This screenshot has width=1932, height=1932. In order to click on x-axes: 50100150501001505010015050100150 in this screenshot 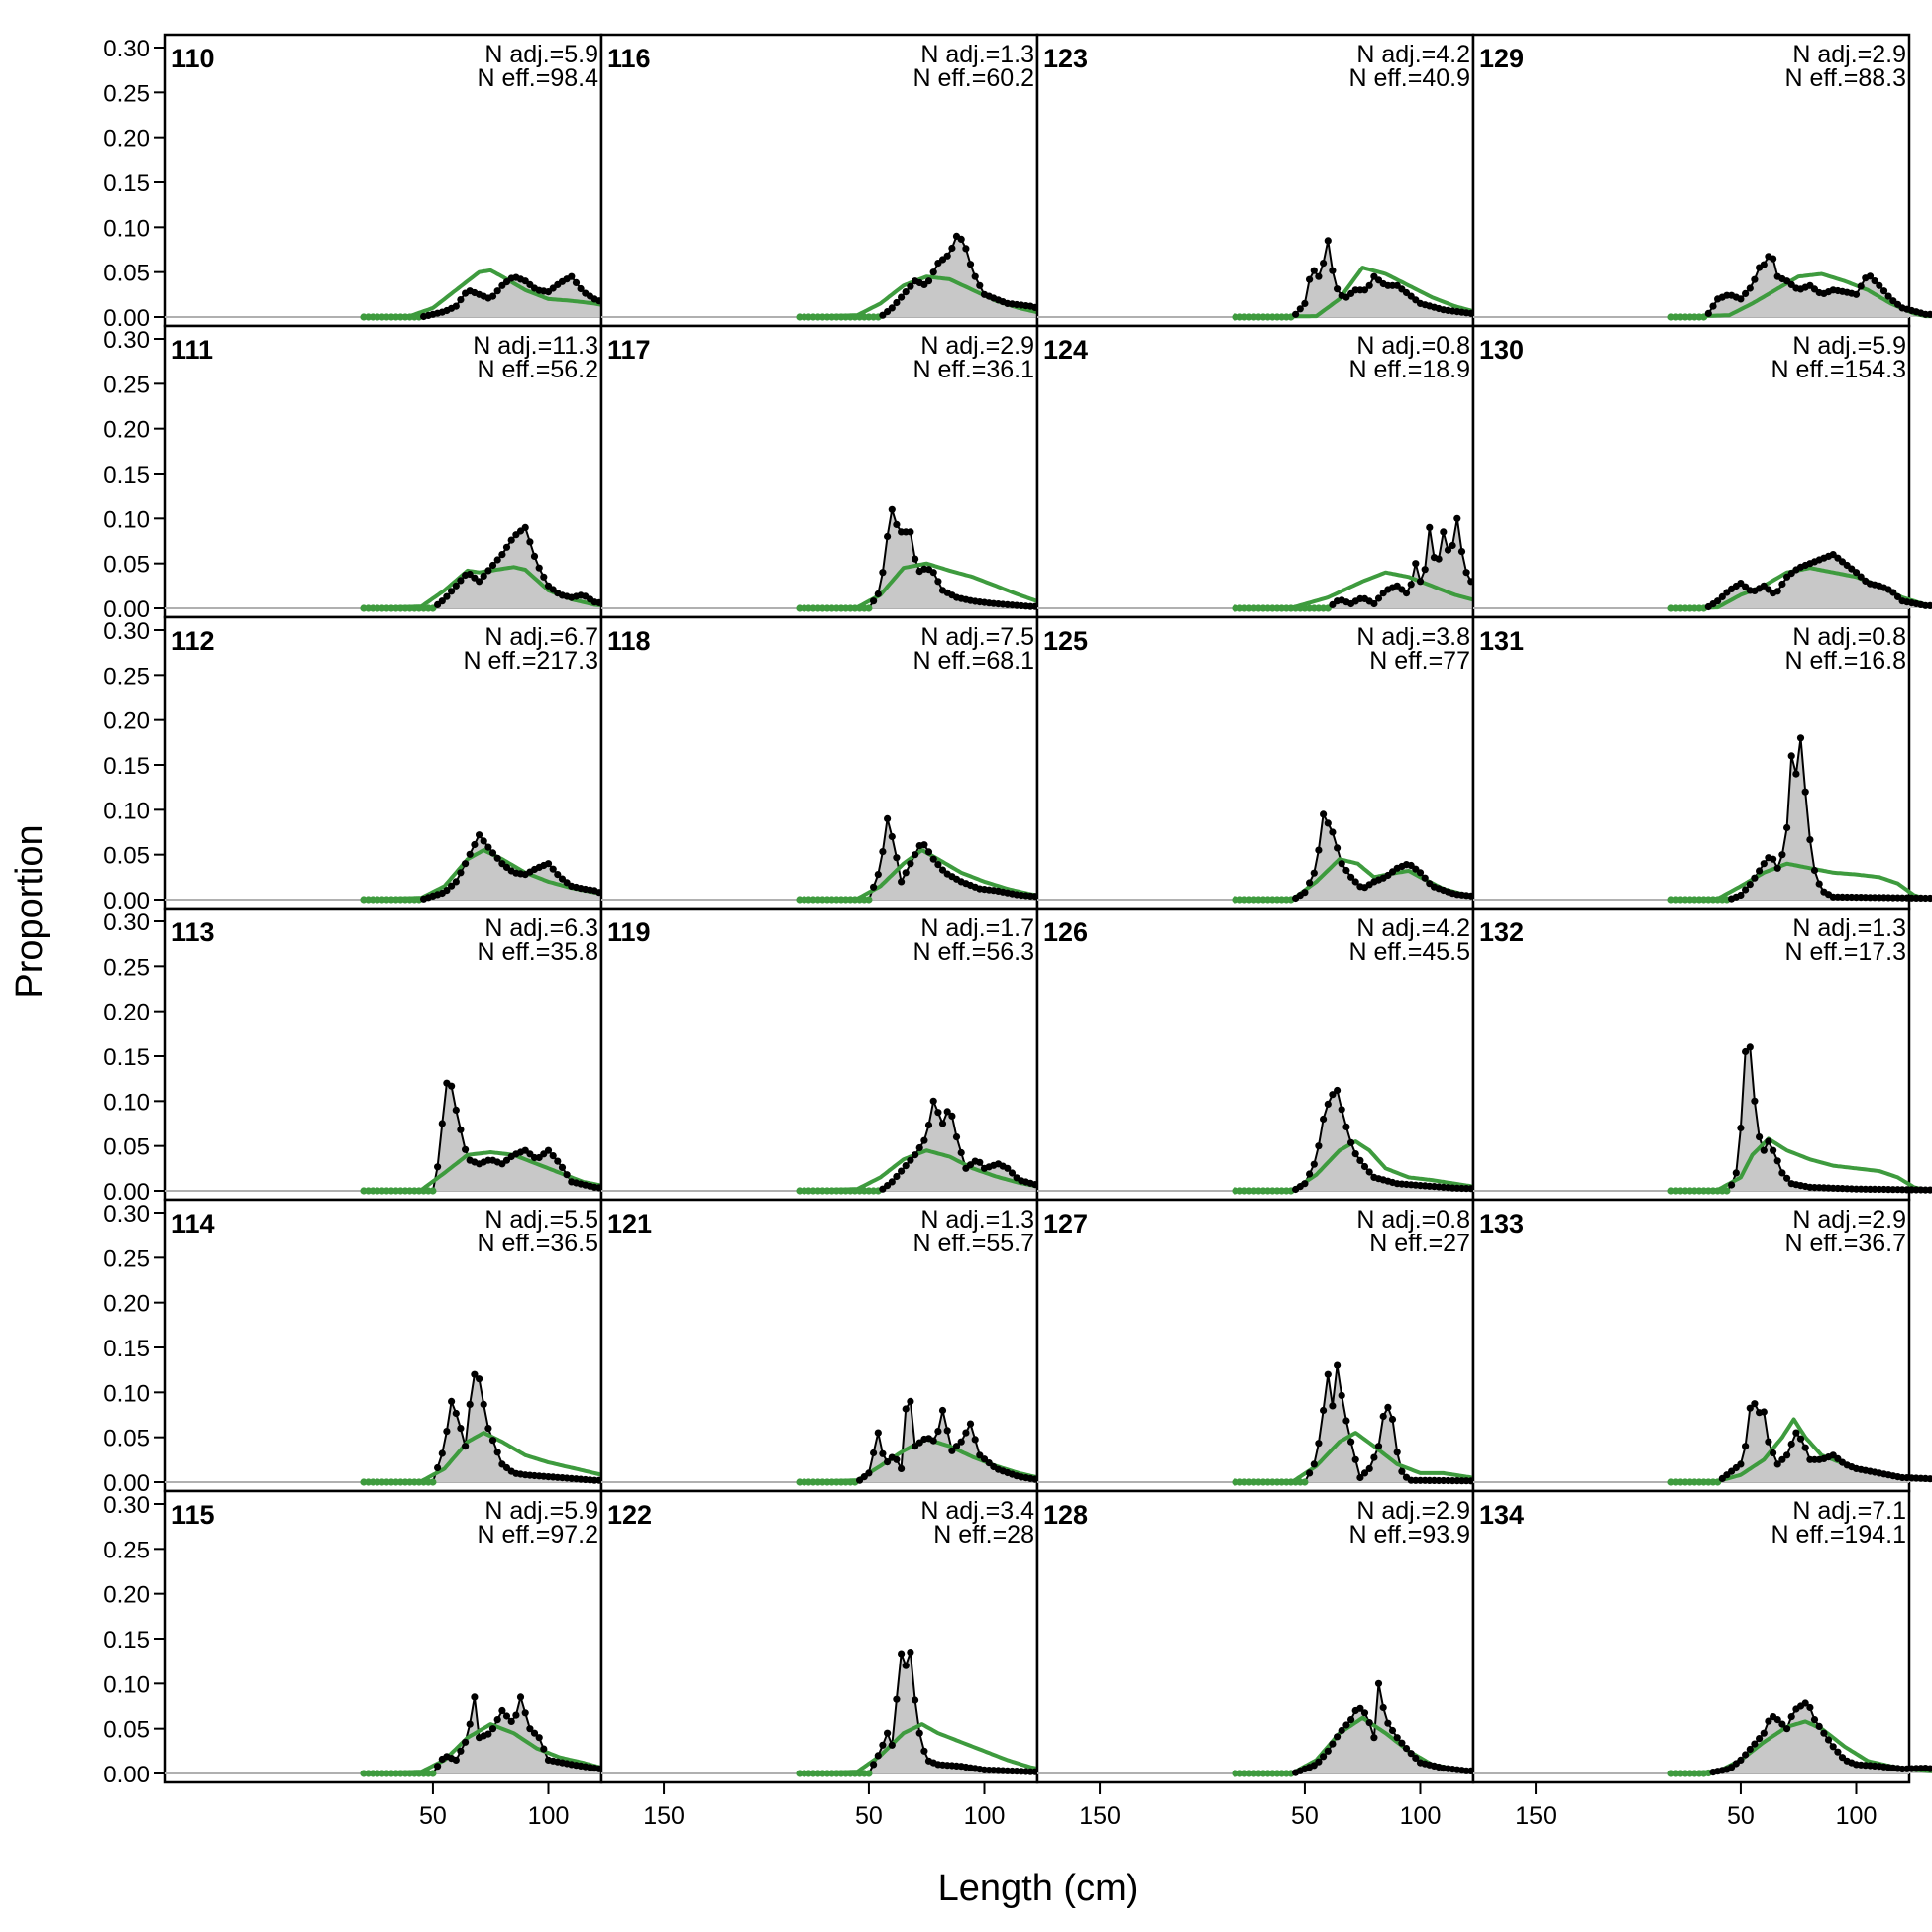, I will do `click(1148, 1806)`.